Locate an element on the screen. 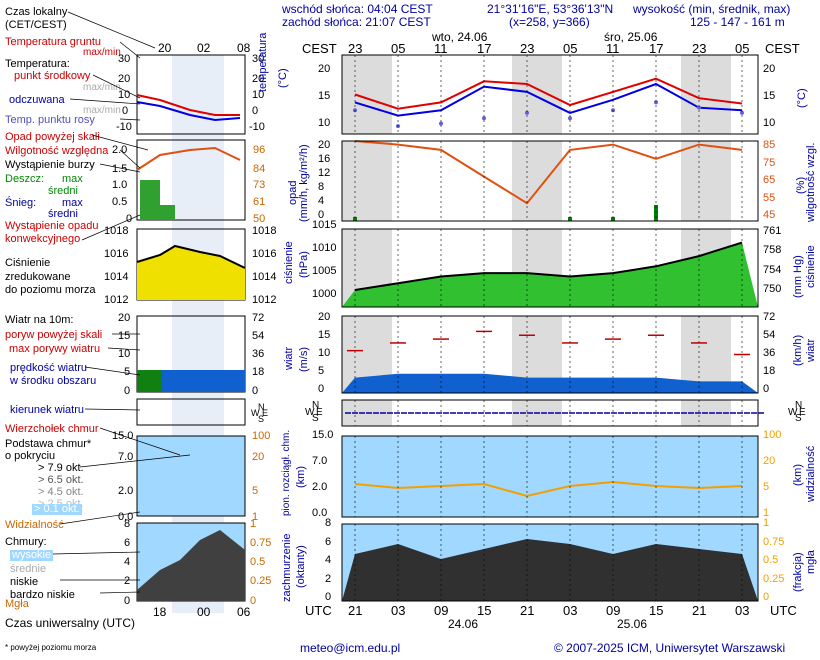 This screenshot has width=820, height=660. cloud-cover-area is located at coordinates (550, 570).